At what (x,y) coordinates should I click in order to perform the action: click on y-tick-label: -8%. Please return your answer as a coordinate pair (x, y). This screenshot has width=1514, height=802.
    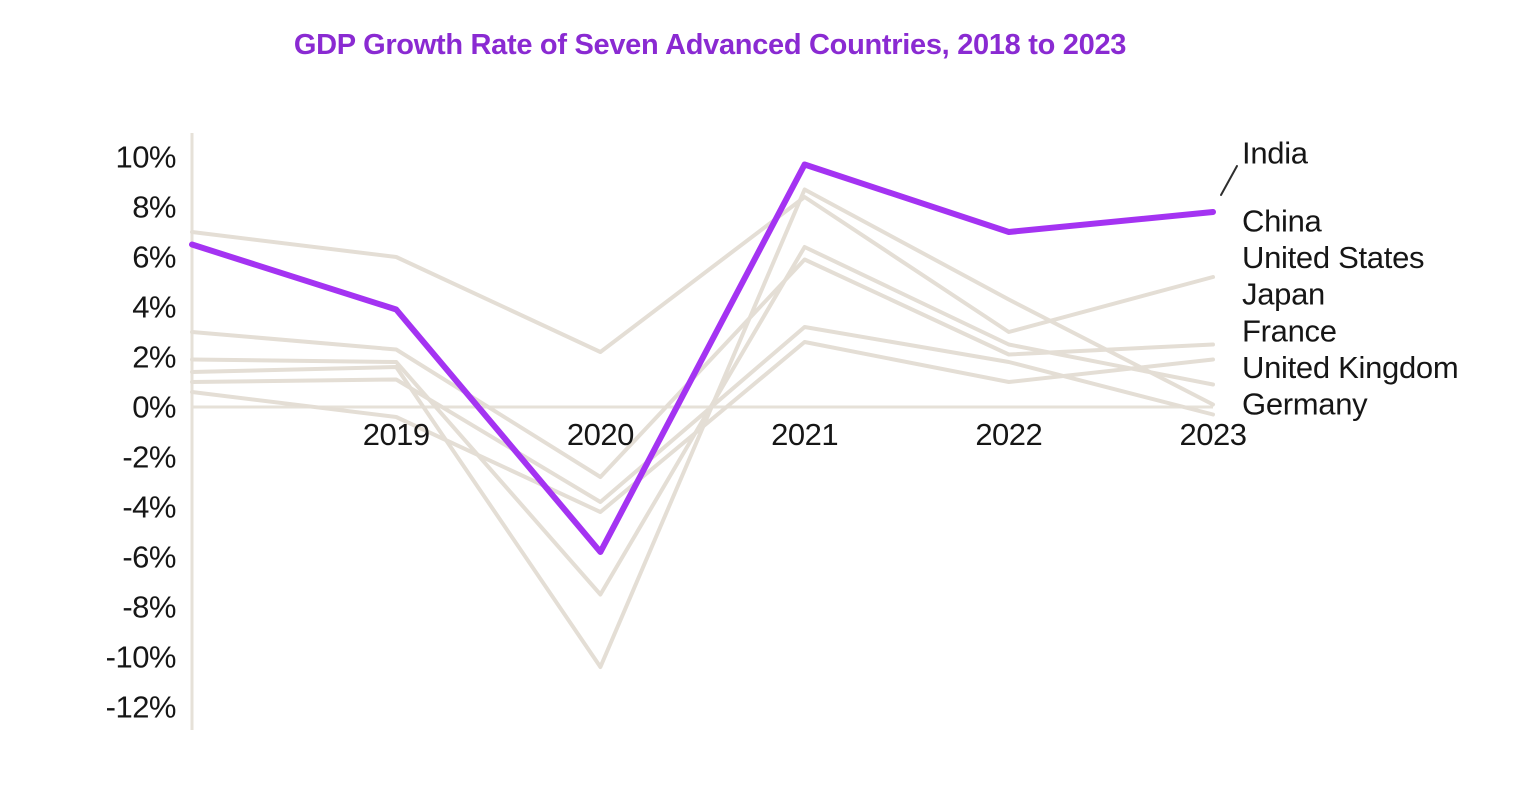
    Looking at the image, I should click on (149, 607).